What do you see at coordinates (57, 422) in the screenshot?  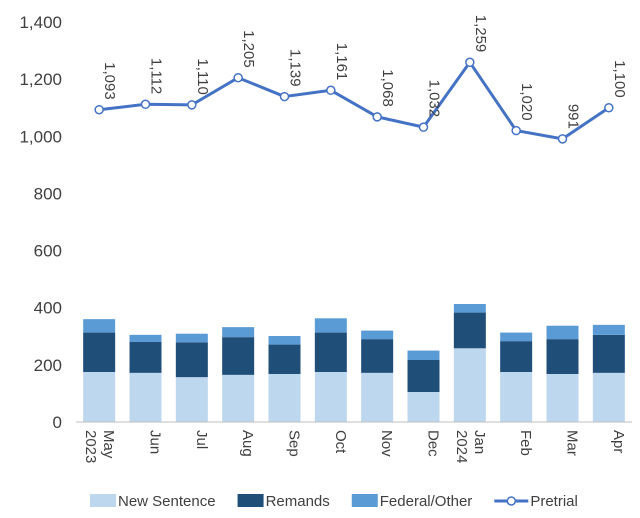 I see `y-tick-label: 0` at bounding box center [57, 422].